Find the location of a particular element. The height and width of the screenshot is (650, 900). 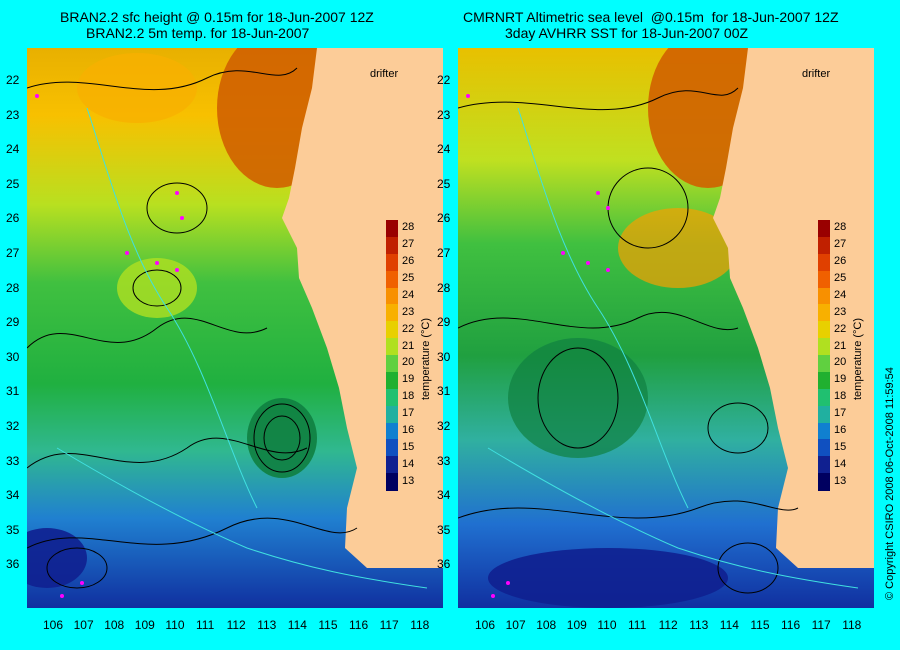

colorbar-tick-label: 21 is located at coordinates (840, 345).